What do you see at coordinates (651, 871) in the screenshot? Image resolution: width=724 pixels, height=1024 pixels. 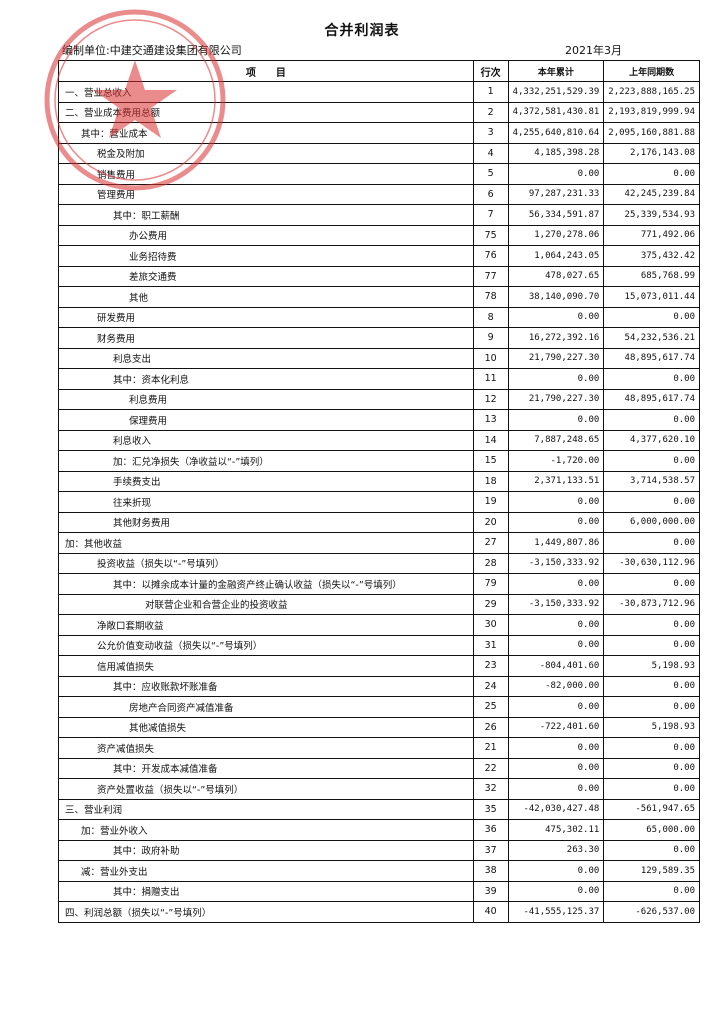 I see `row-prior-year: 129,589.35` at bounding box center [651, 871].